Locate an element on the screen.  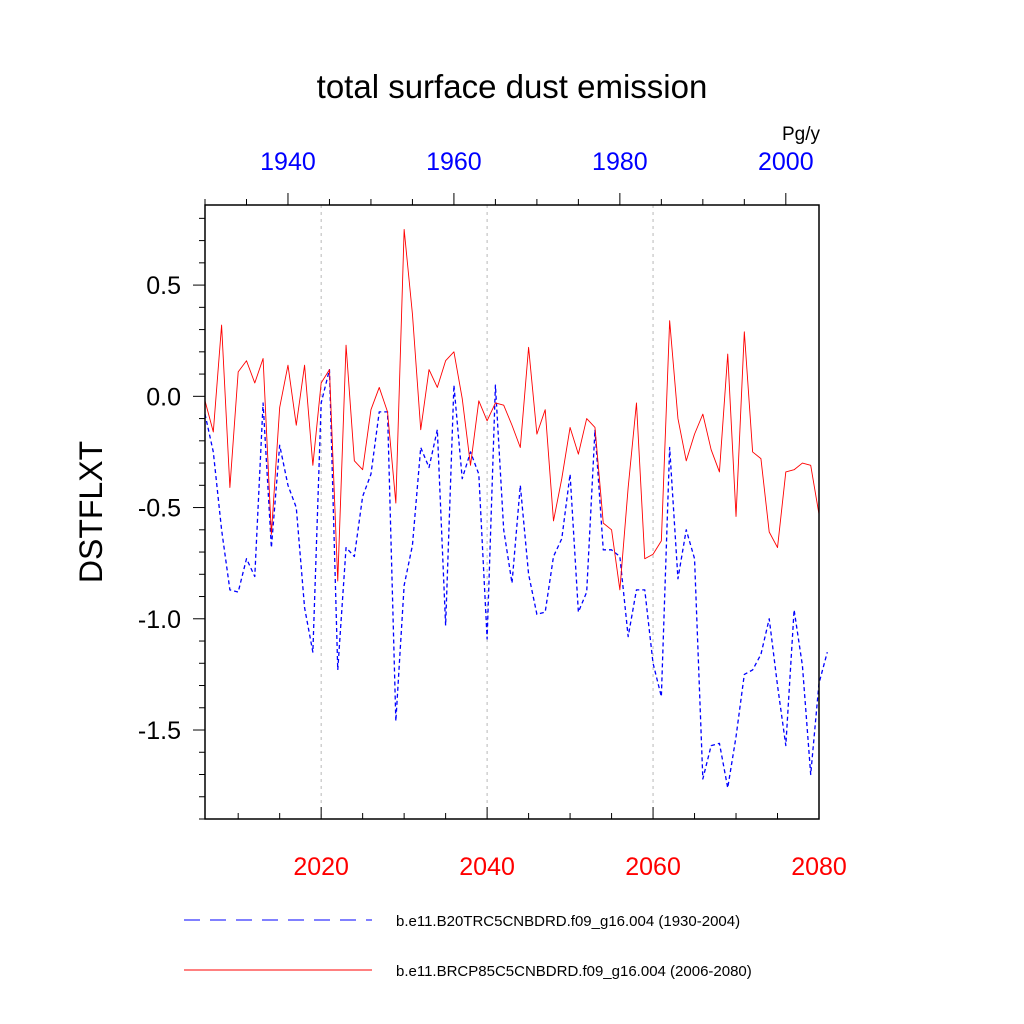
y-tick-label: 0.0 is located at coordinates (163, 397).